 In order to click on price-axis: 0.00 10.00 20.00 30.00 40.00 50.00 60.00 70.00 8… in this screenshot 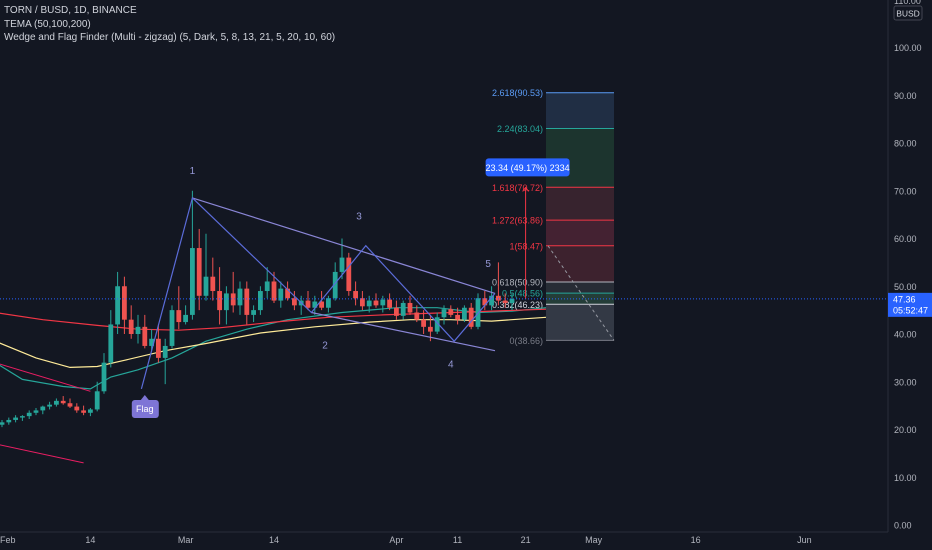, I will do `click(909, 275)`.